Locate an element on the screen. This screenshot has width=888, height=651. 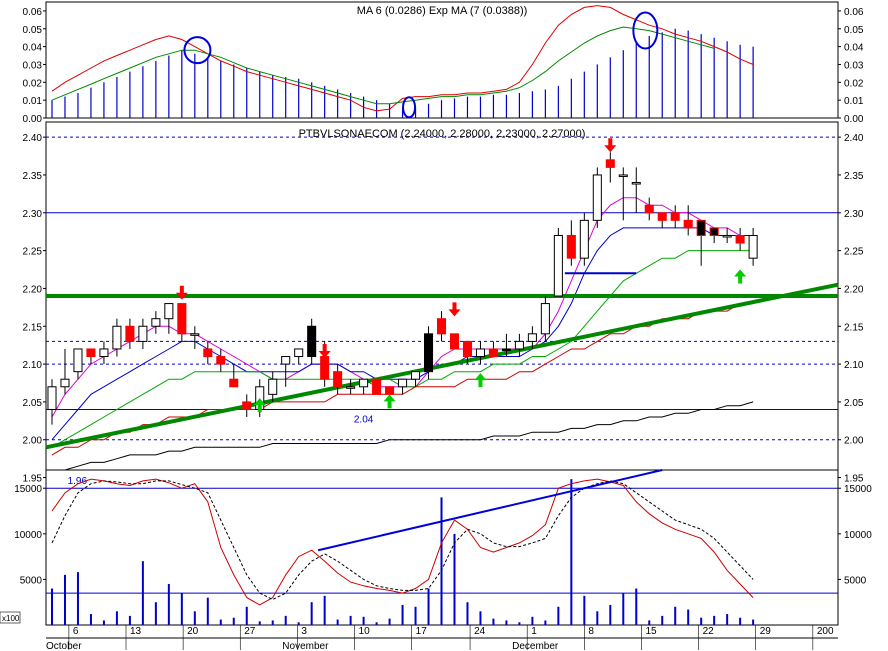
volume-unit-label: x100 is located at coordinates (11, 618).